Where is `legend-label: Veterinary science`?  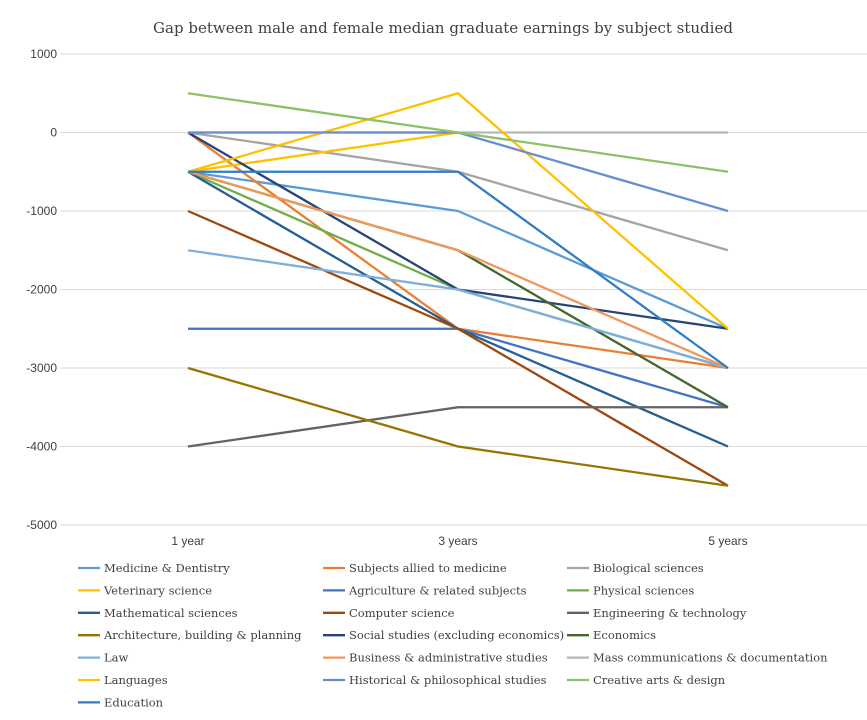
legend-label: Veterinary science is located at coordinates (157, 590).